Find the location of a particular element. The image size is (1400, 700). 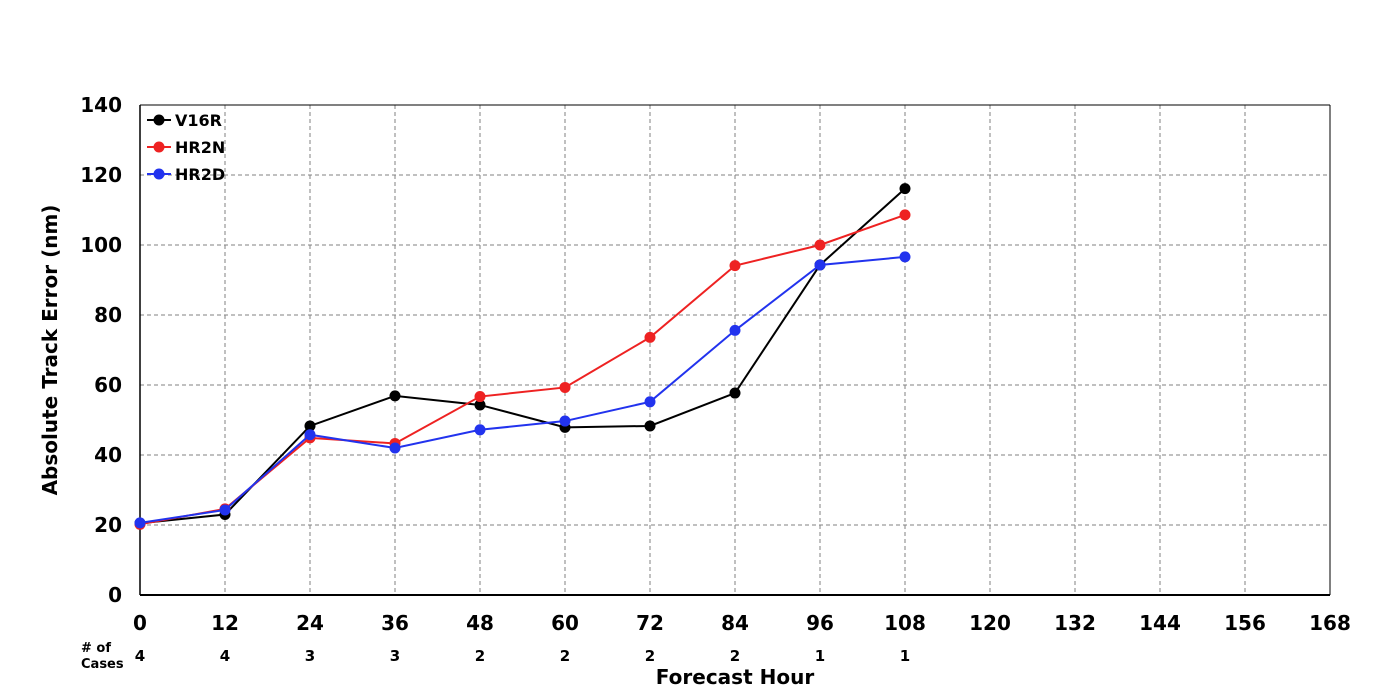

x-tick-label: 108 is located at coordinates (905, 623).